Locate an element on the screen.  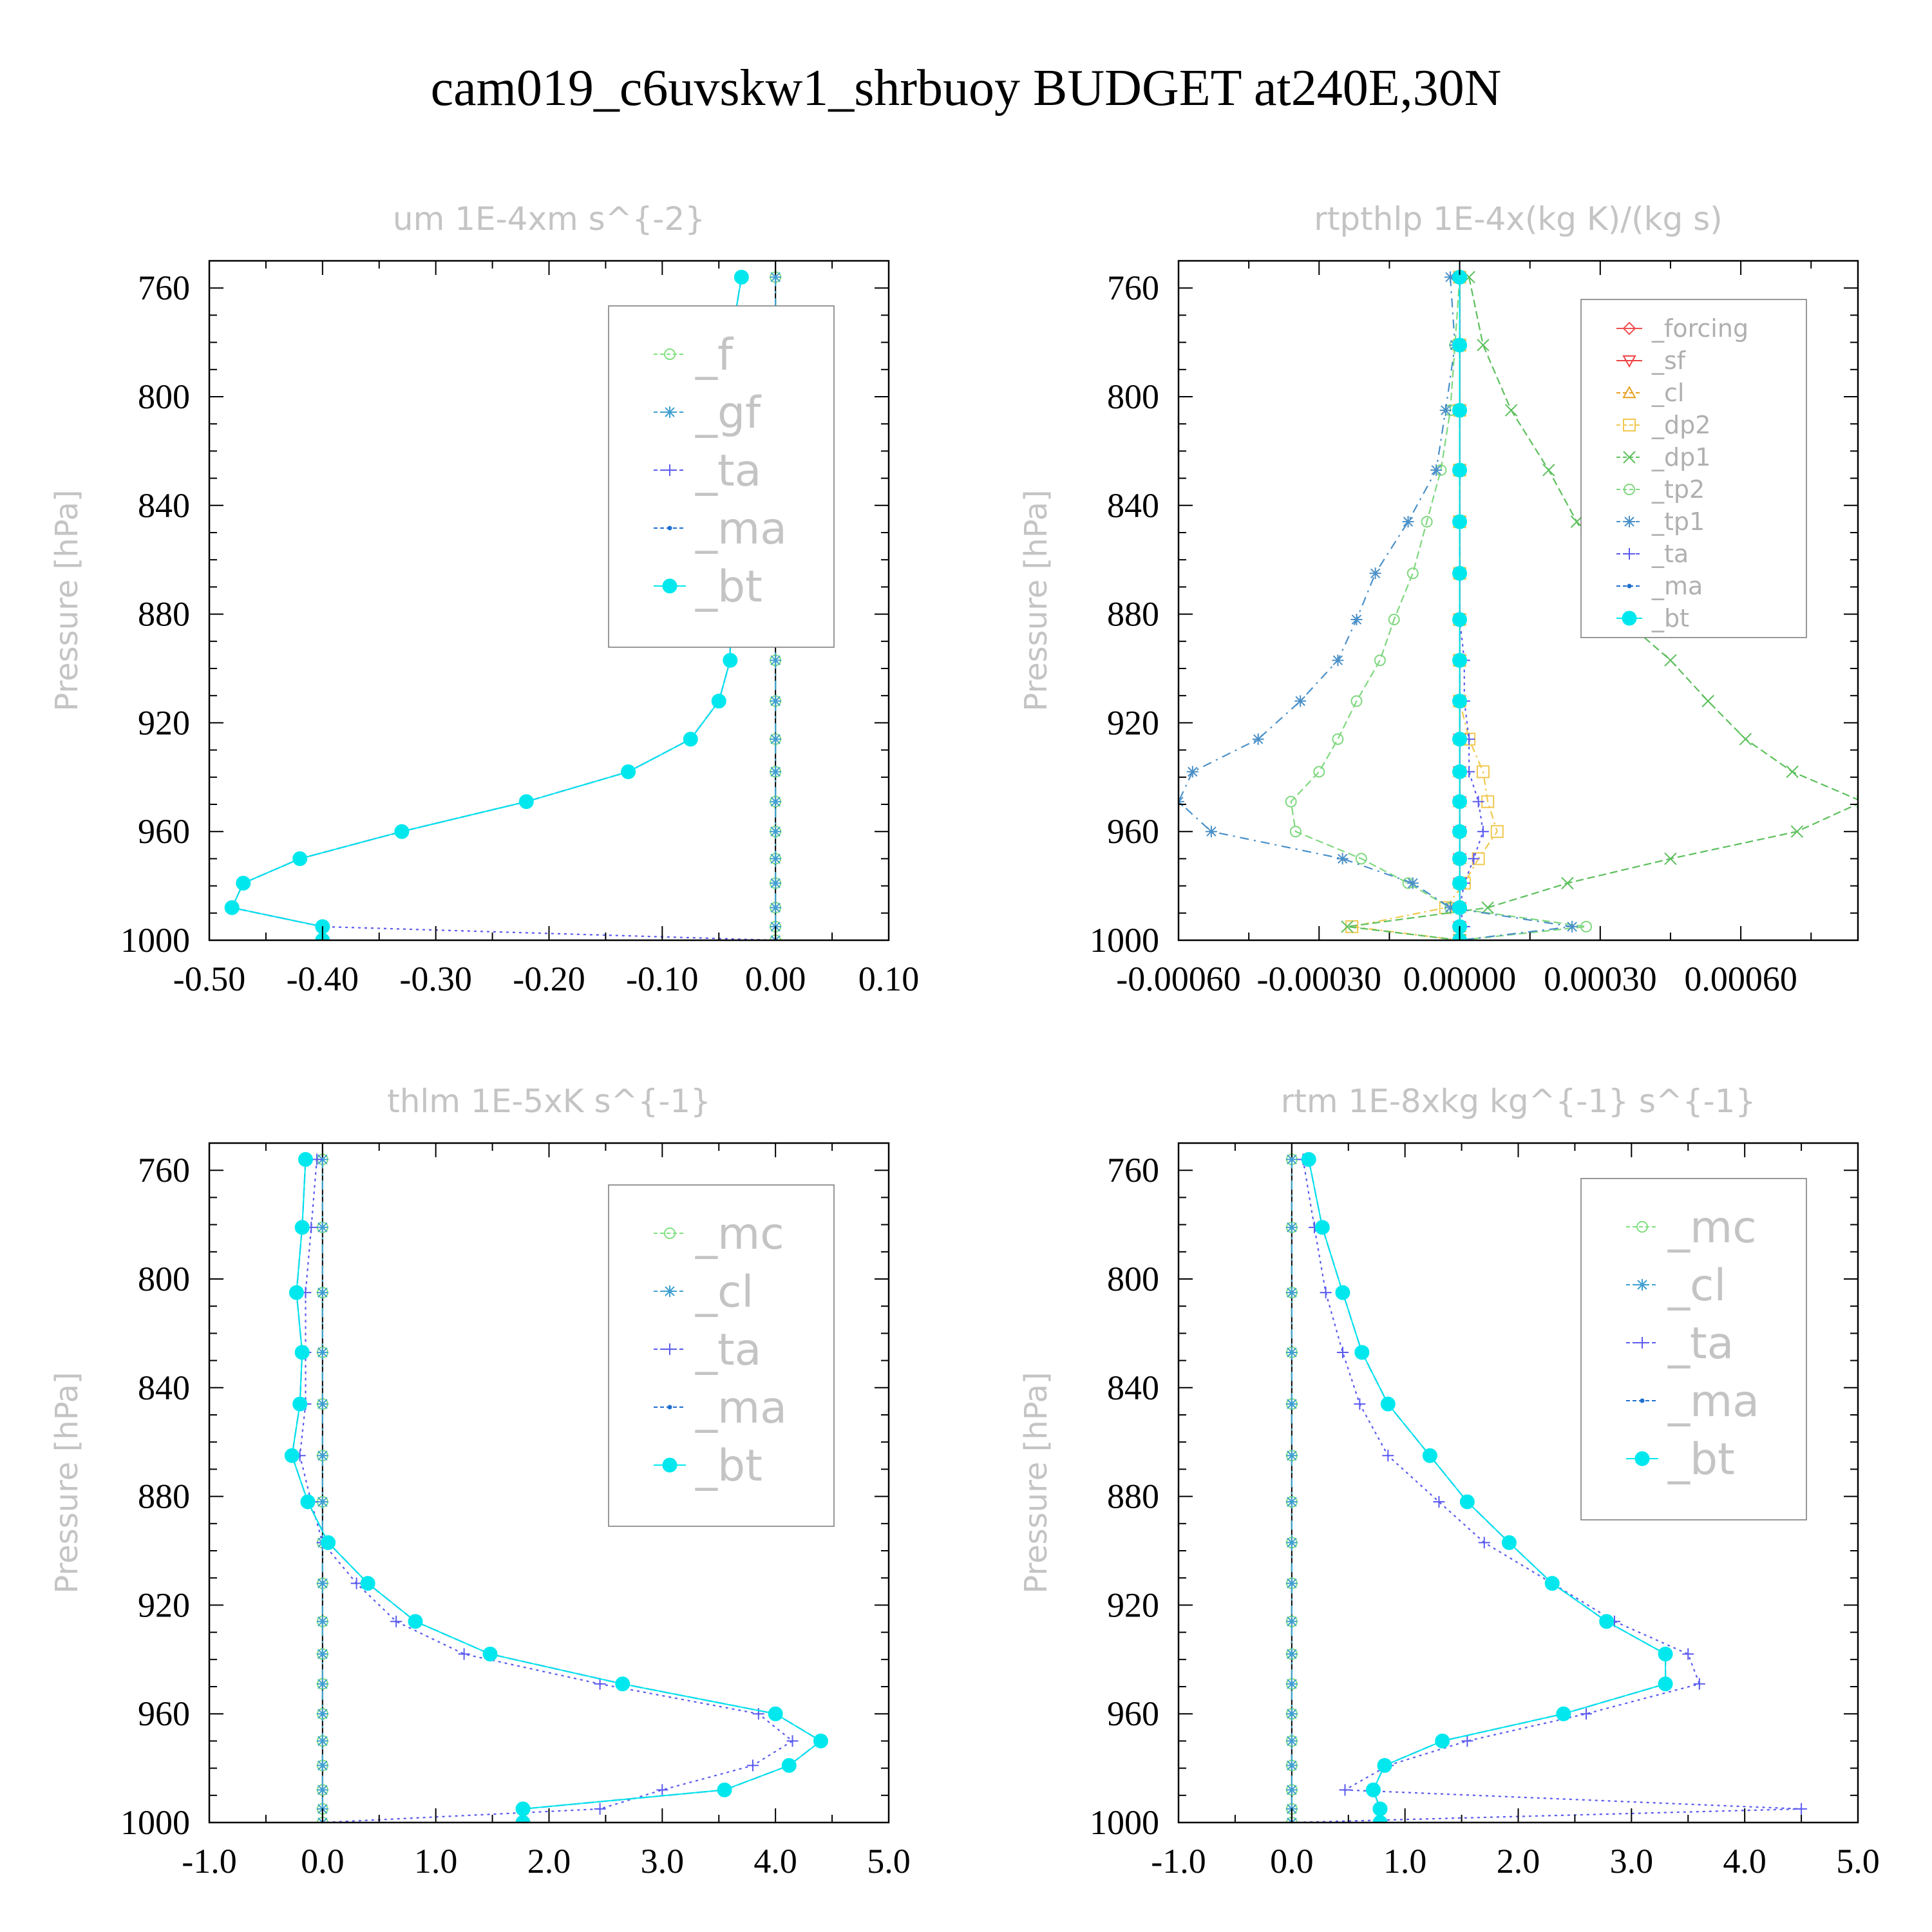
x-tick-label: 0.00030 is located at coordinates (1601, 979).